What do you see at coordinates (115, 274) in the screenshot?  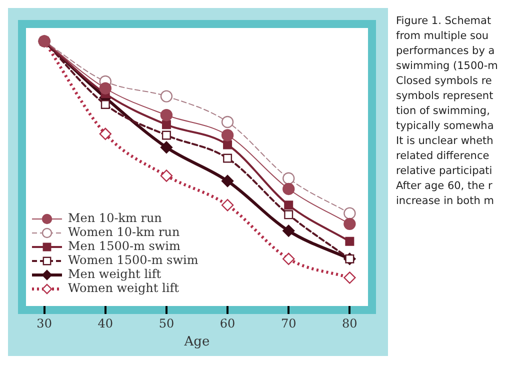 I see `legend-label: Men weight lift` at bounding box center [115, 274].